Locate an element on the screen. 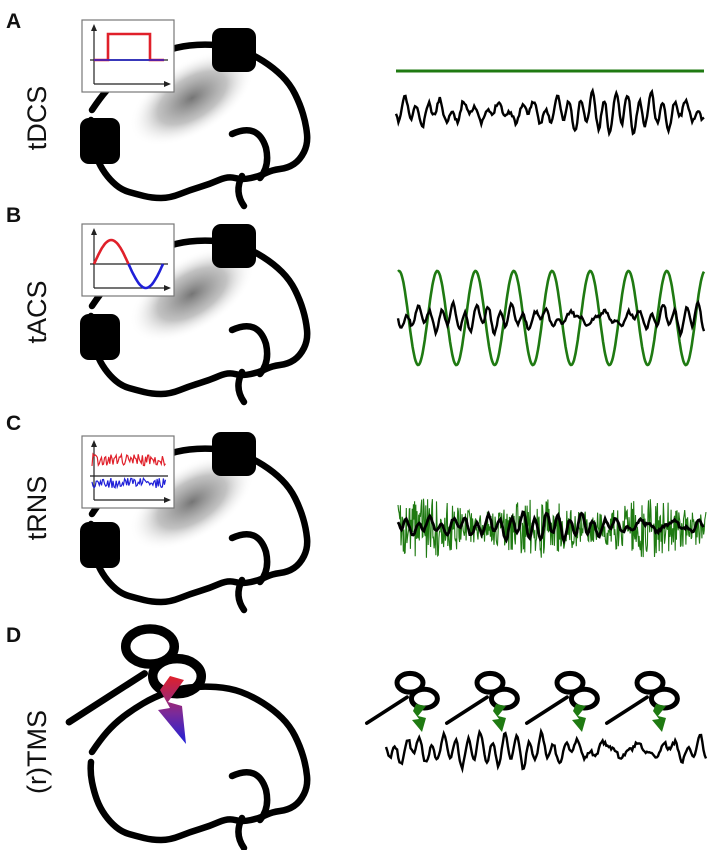  lightning-bolt-icon is located at coordinates (172, 710).